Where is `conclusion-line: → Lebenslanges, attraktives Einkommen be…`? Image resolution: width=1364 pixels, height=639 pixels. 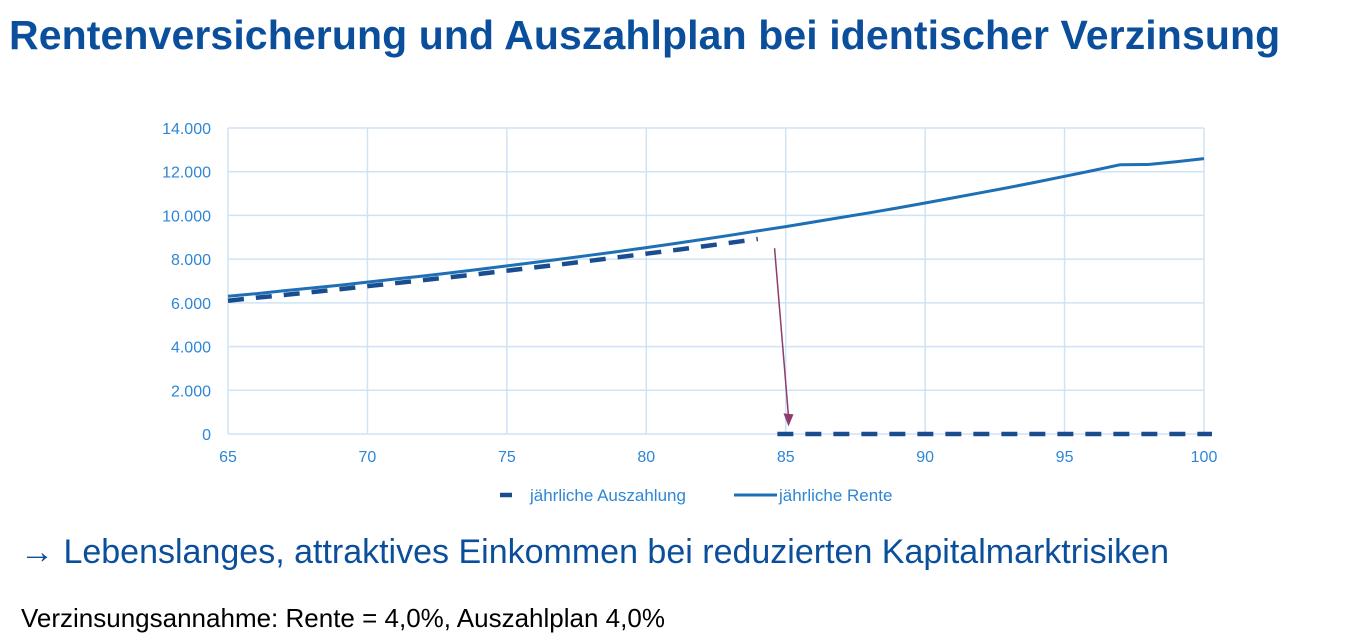
conclusion-line: → Lebenslanges, attraktives Einkommen be… is located at coordinates (594, 552).